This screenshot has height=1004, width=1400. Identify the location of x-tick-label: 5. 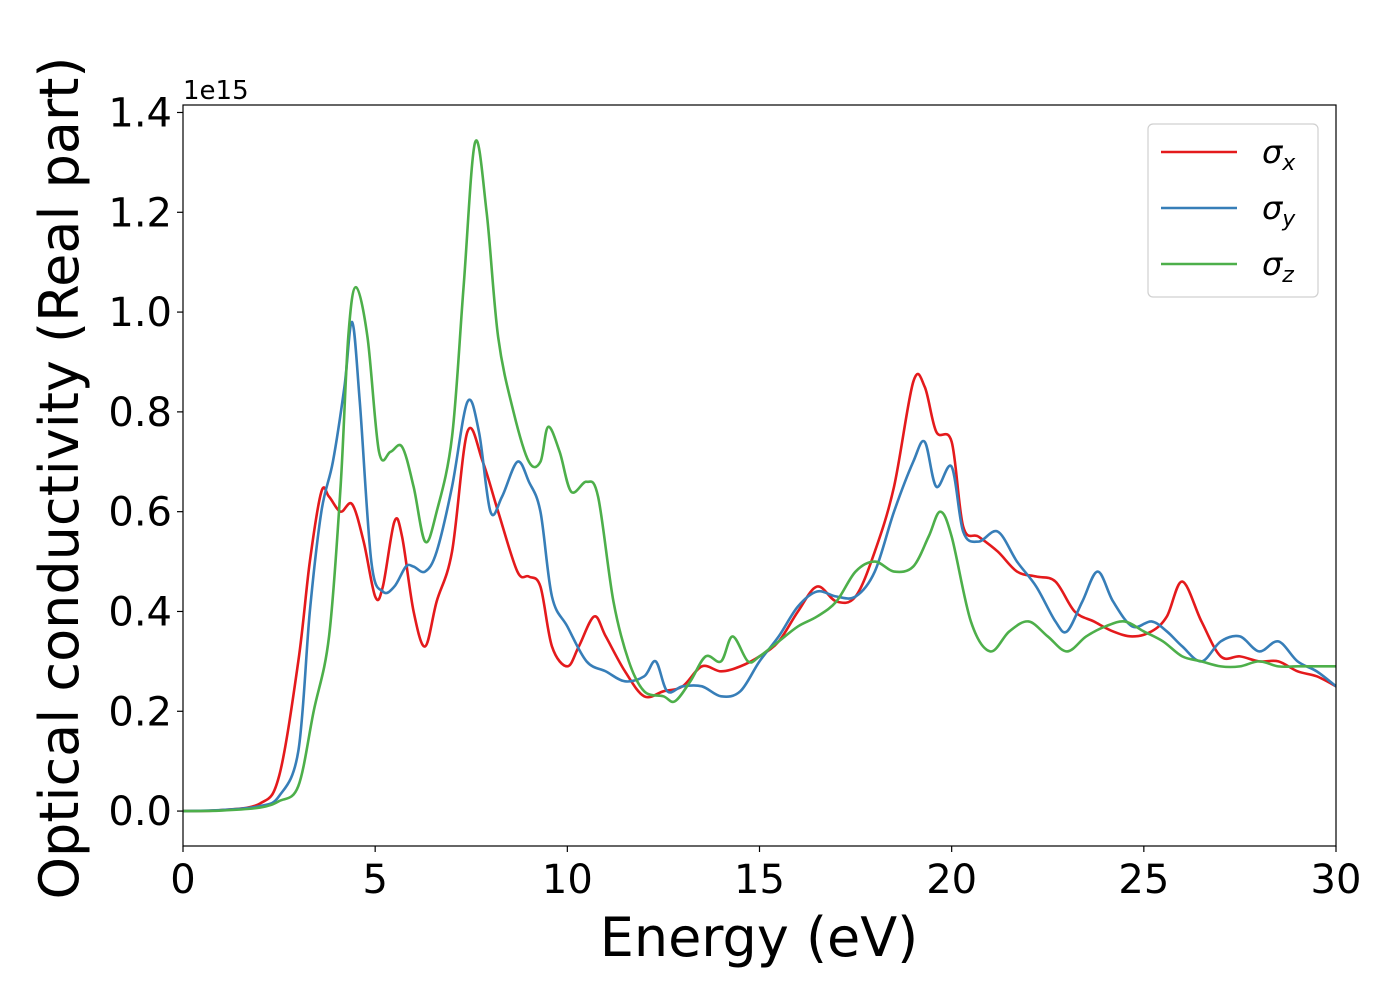
(374, 880).